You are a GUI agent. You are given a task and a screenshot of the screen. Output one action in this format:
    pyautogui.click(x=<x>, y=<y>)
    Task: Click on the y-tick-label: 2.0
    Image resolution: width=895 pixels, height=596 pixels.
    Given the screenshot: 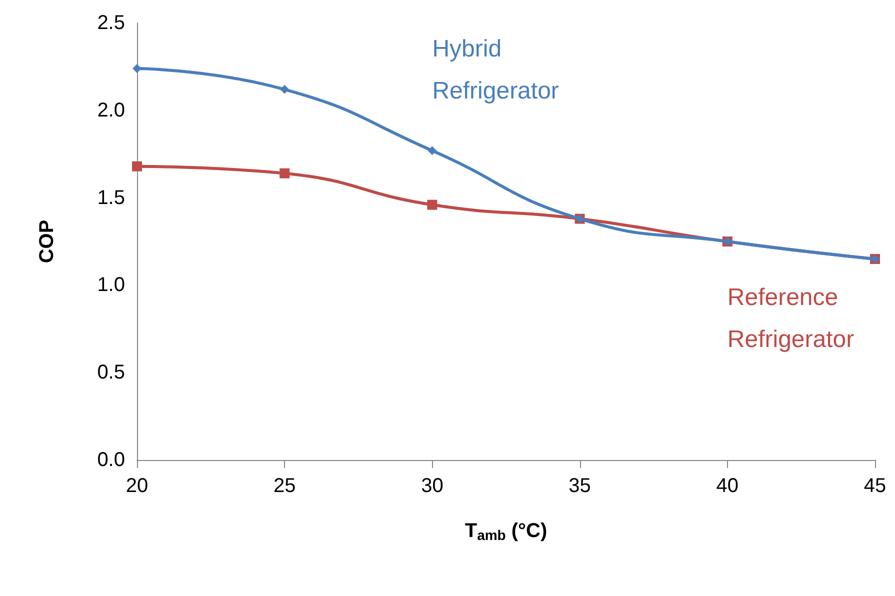 What is the action you would take?
    pyautogui.click(x=111, y=110)
    